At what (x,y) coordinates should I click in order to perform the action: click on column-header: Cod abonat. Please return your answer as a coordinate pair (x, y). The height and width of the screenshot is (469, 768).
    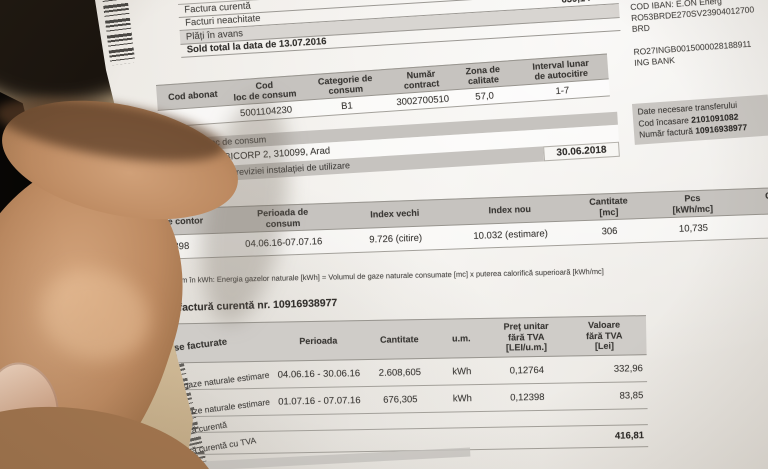
    Looking at the image, I should click on (192, 95).